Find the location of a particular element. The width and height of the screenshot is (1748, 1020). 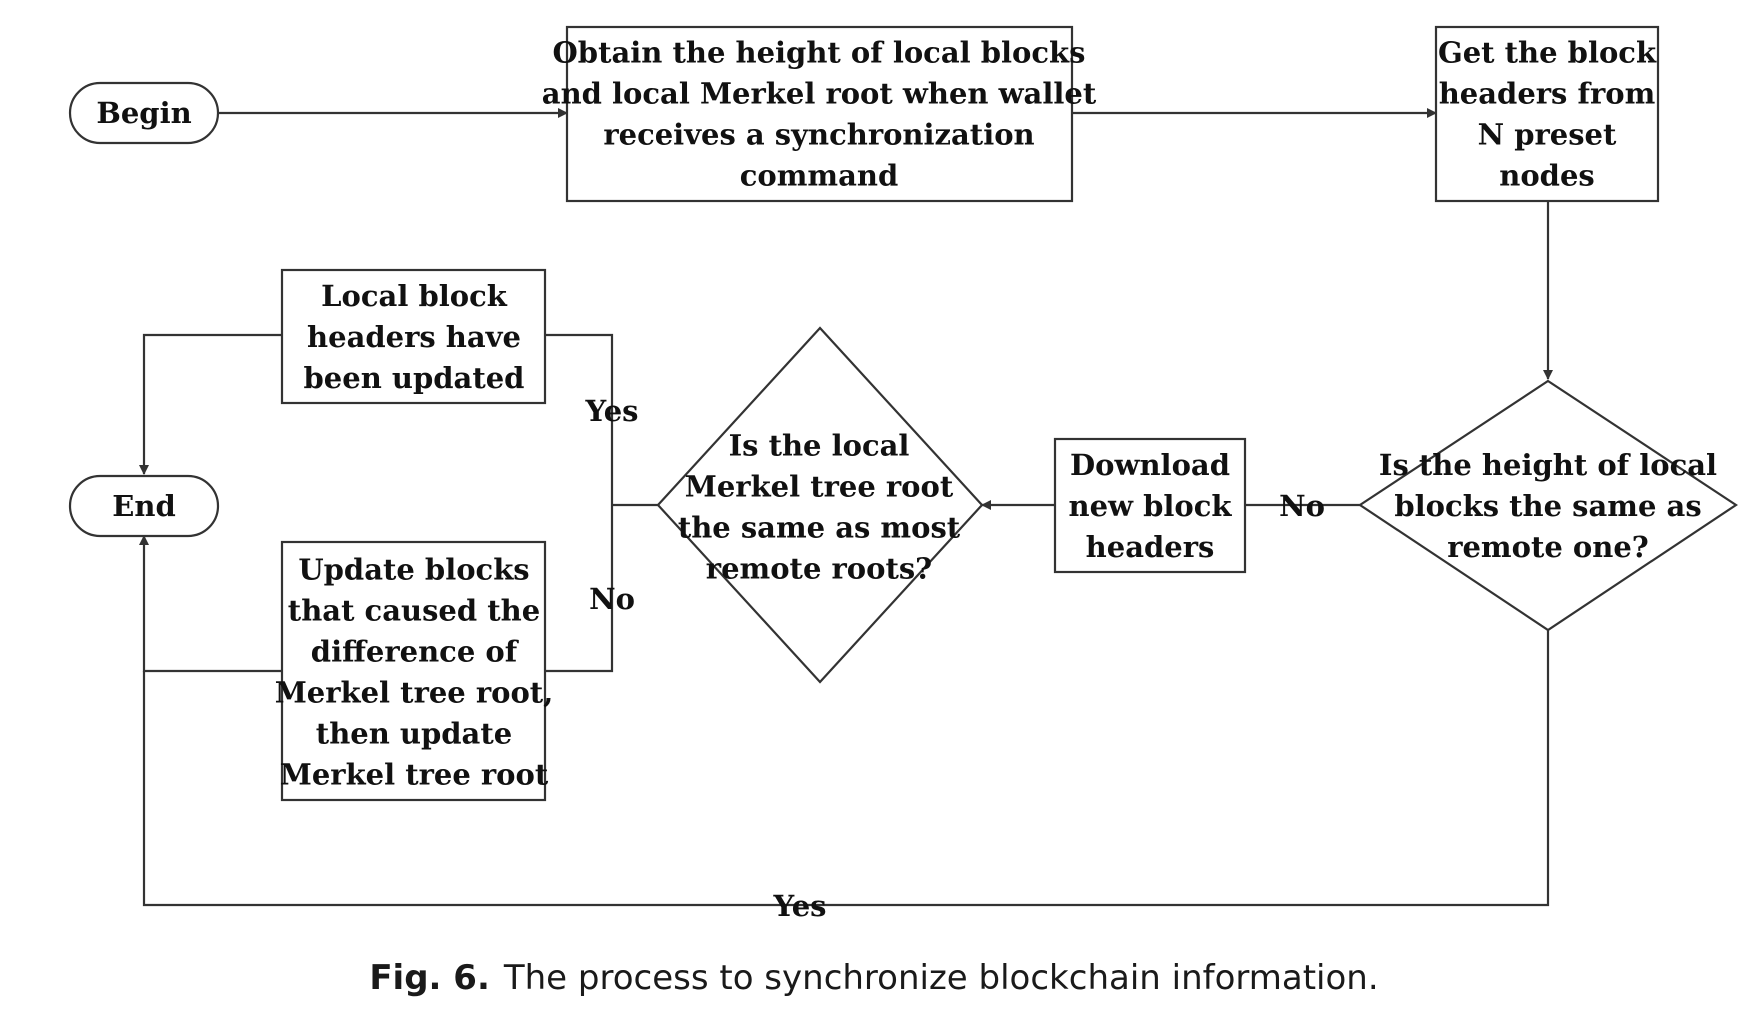

figure-number: Fig. 6. is located at coordinates (429, 978).